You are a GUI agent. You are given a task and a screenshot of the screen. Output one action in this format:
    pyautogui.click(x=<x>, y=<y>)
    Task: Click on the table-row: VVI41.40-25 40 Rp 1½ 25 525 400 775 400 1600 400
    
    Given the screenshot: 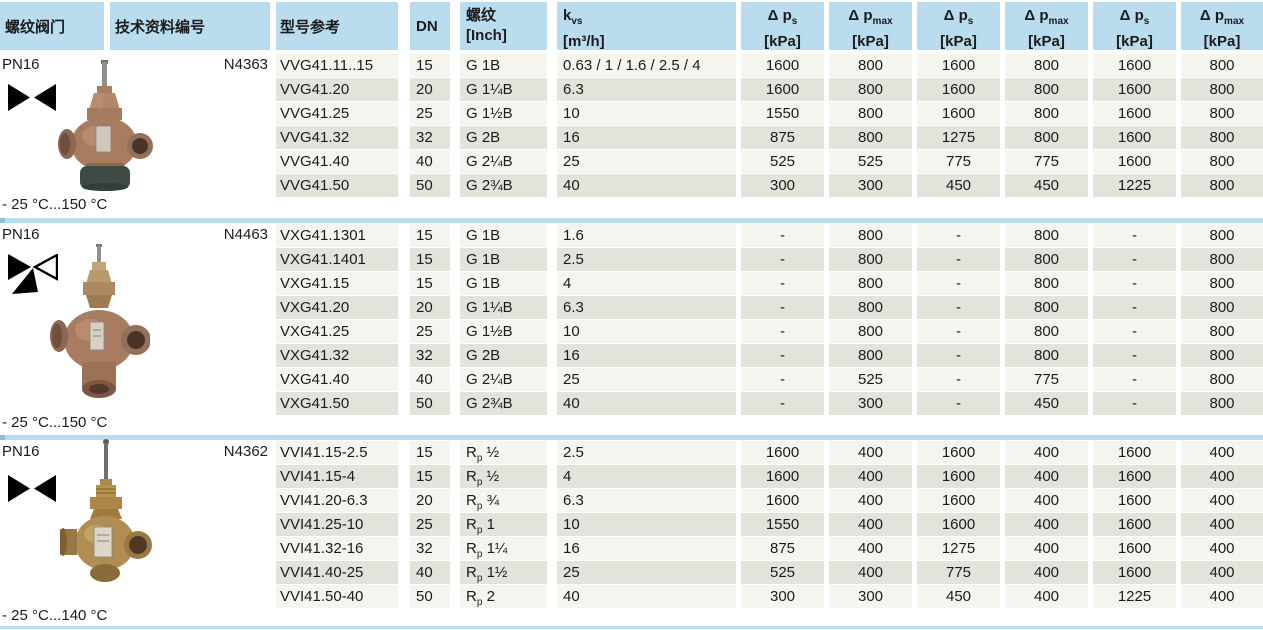 What is the action you would take?
    pyautogui.click(x=769, y=573)
    